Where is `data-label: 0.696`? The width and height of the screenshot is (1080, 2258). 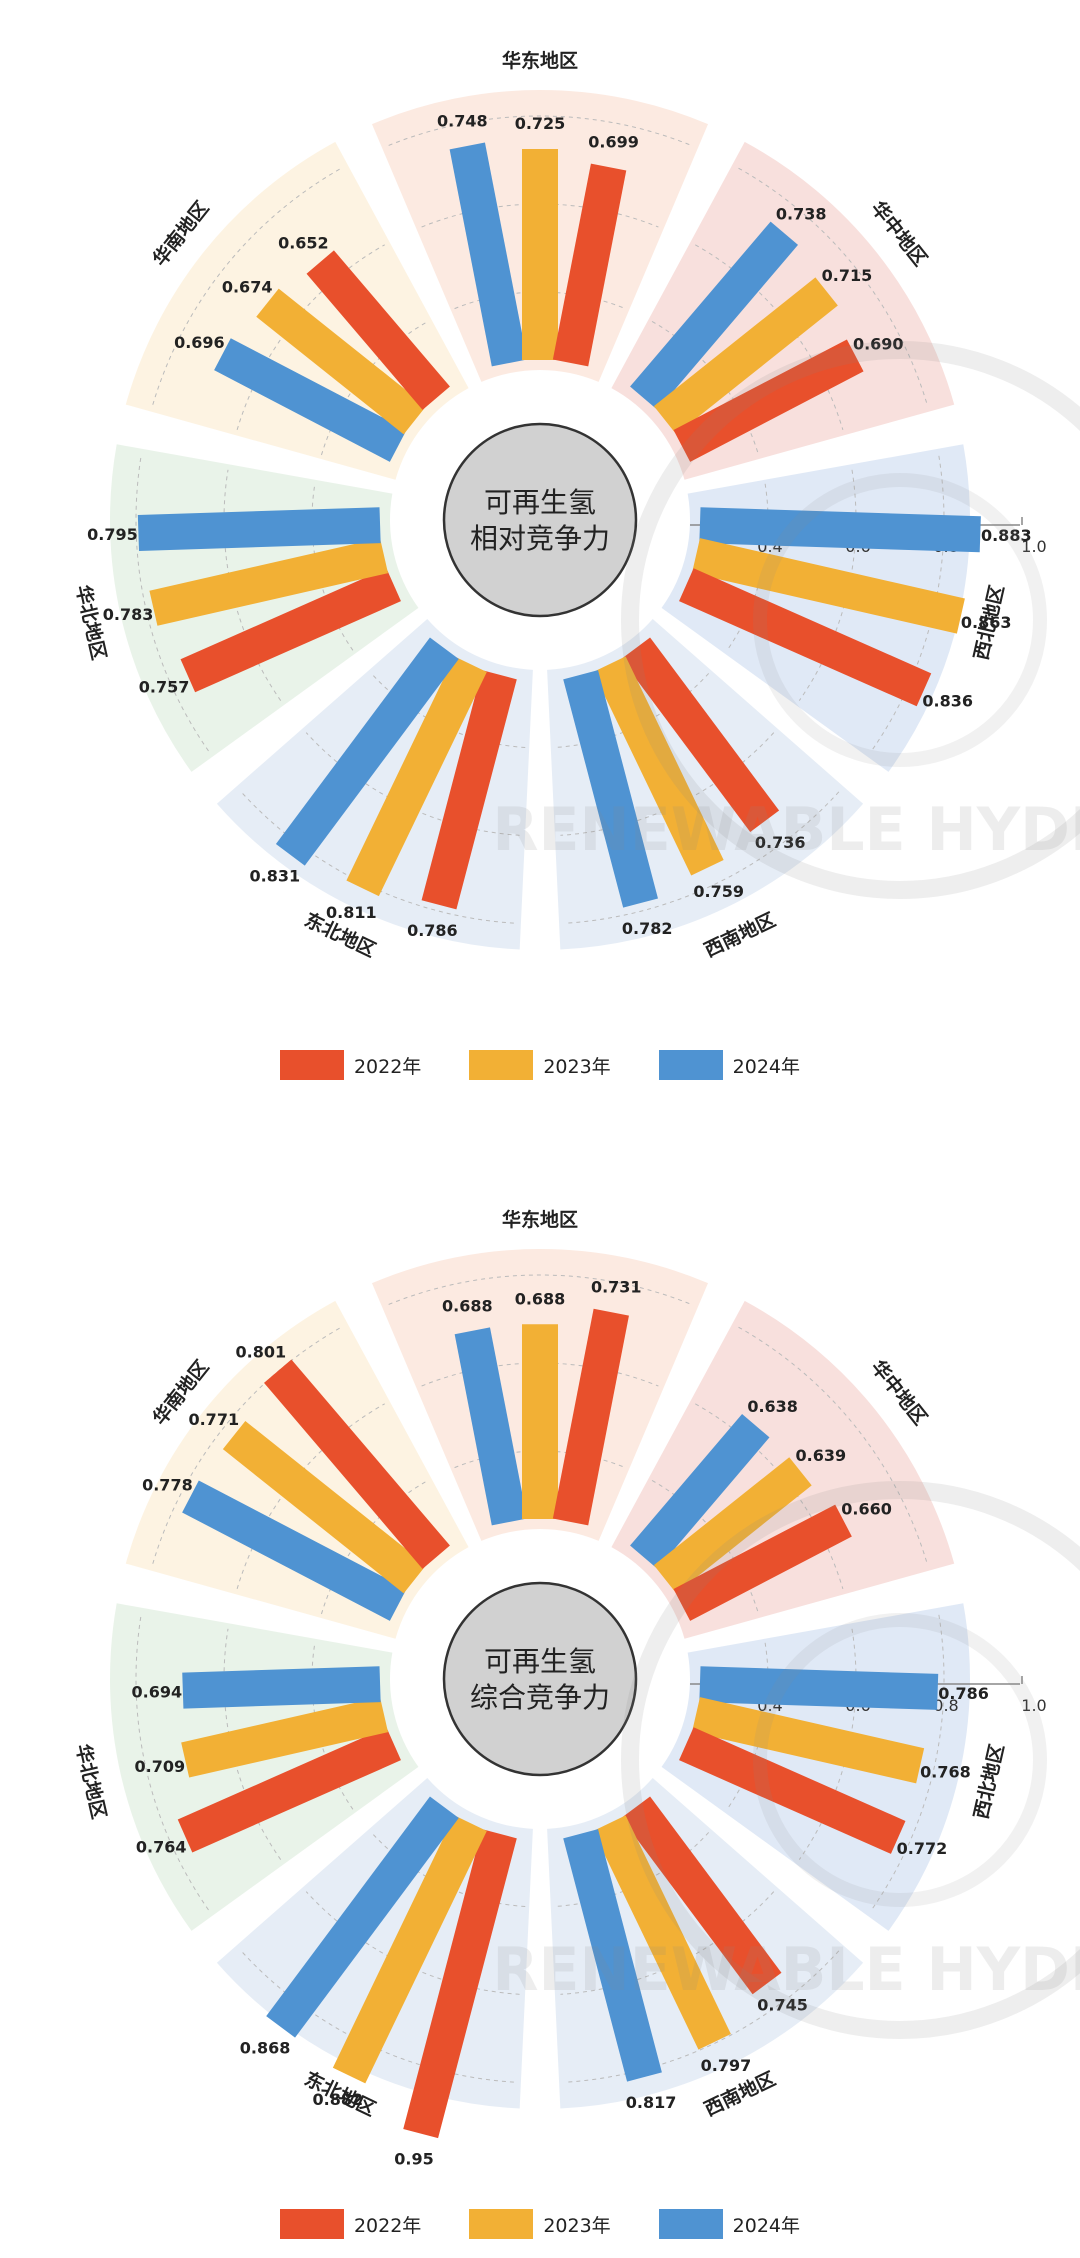 data-label: 0.696 is located at coordinates (199, 342).